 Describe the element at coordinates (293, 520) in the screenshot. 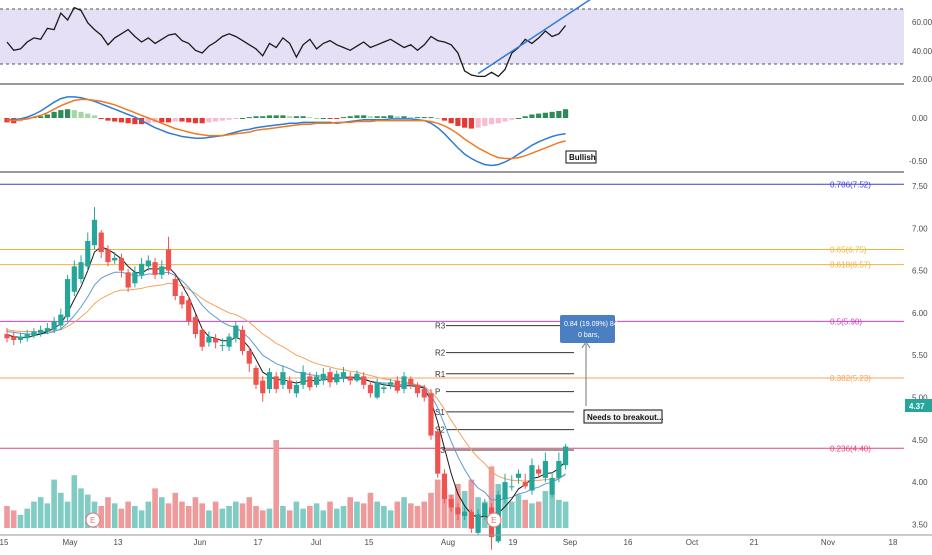

I see `earnings-markers: E E` at that location.